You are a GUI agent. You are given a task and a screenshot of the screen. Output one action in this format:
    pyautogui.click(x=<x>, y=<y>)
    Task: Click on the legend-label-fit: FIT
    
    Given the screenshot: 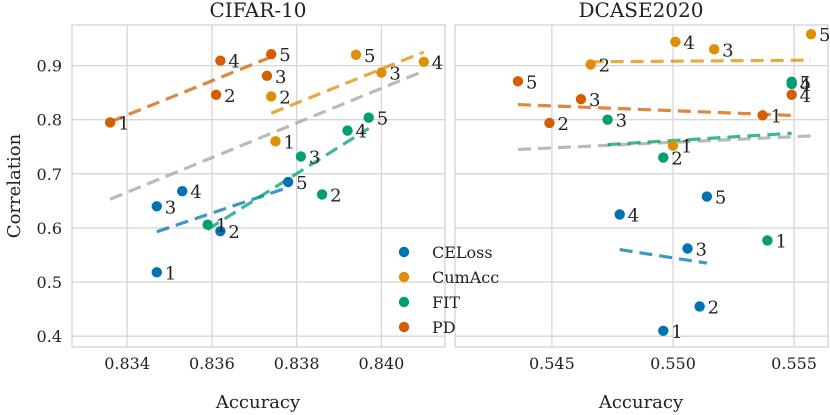 What is the action you would take?
    pyautogui.click(x=446, y=302)
    